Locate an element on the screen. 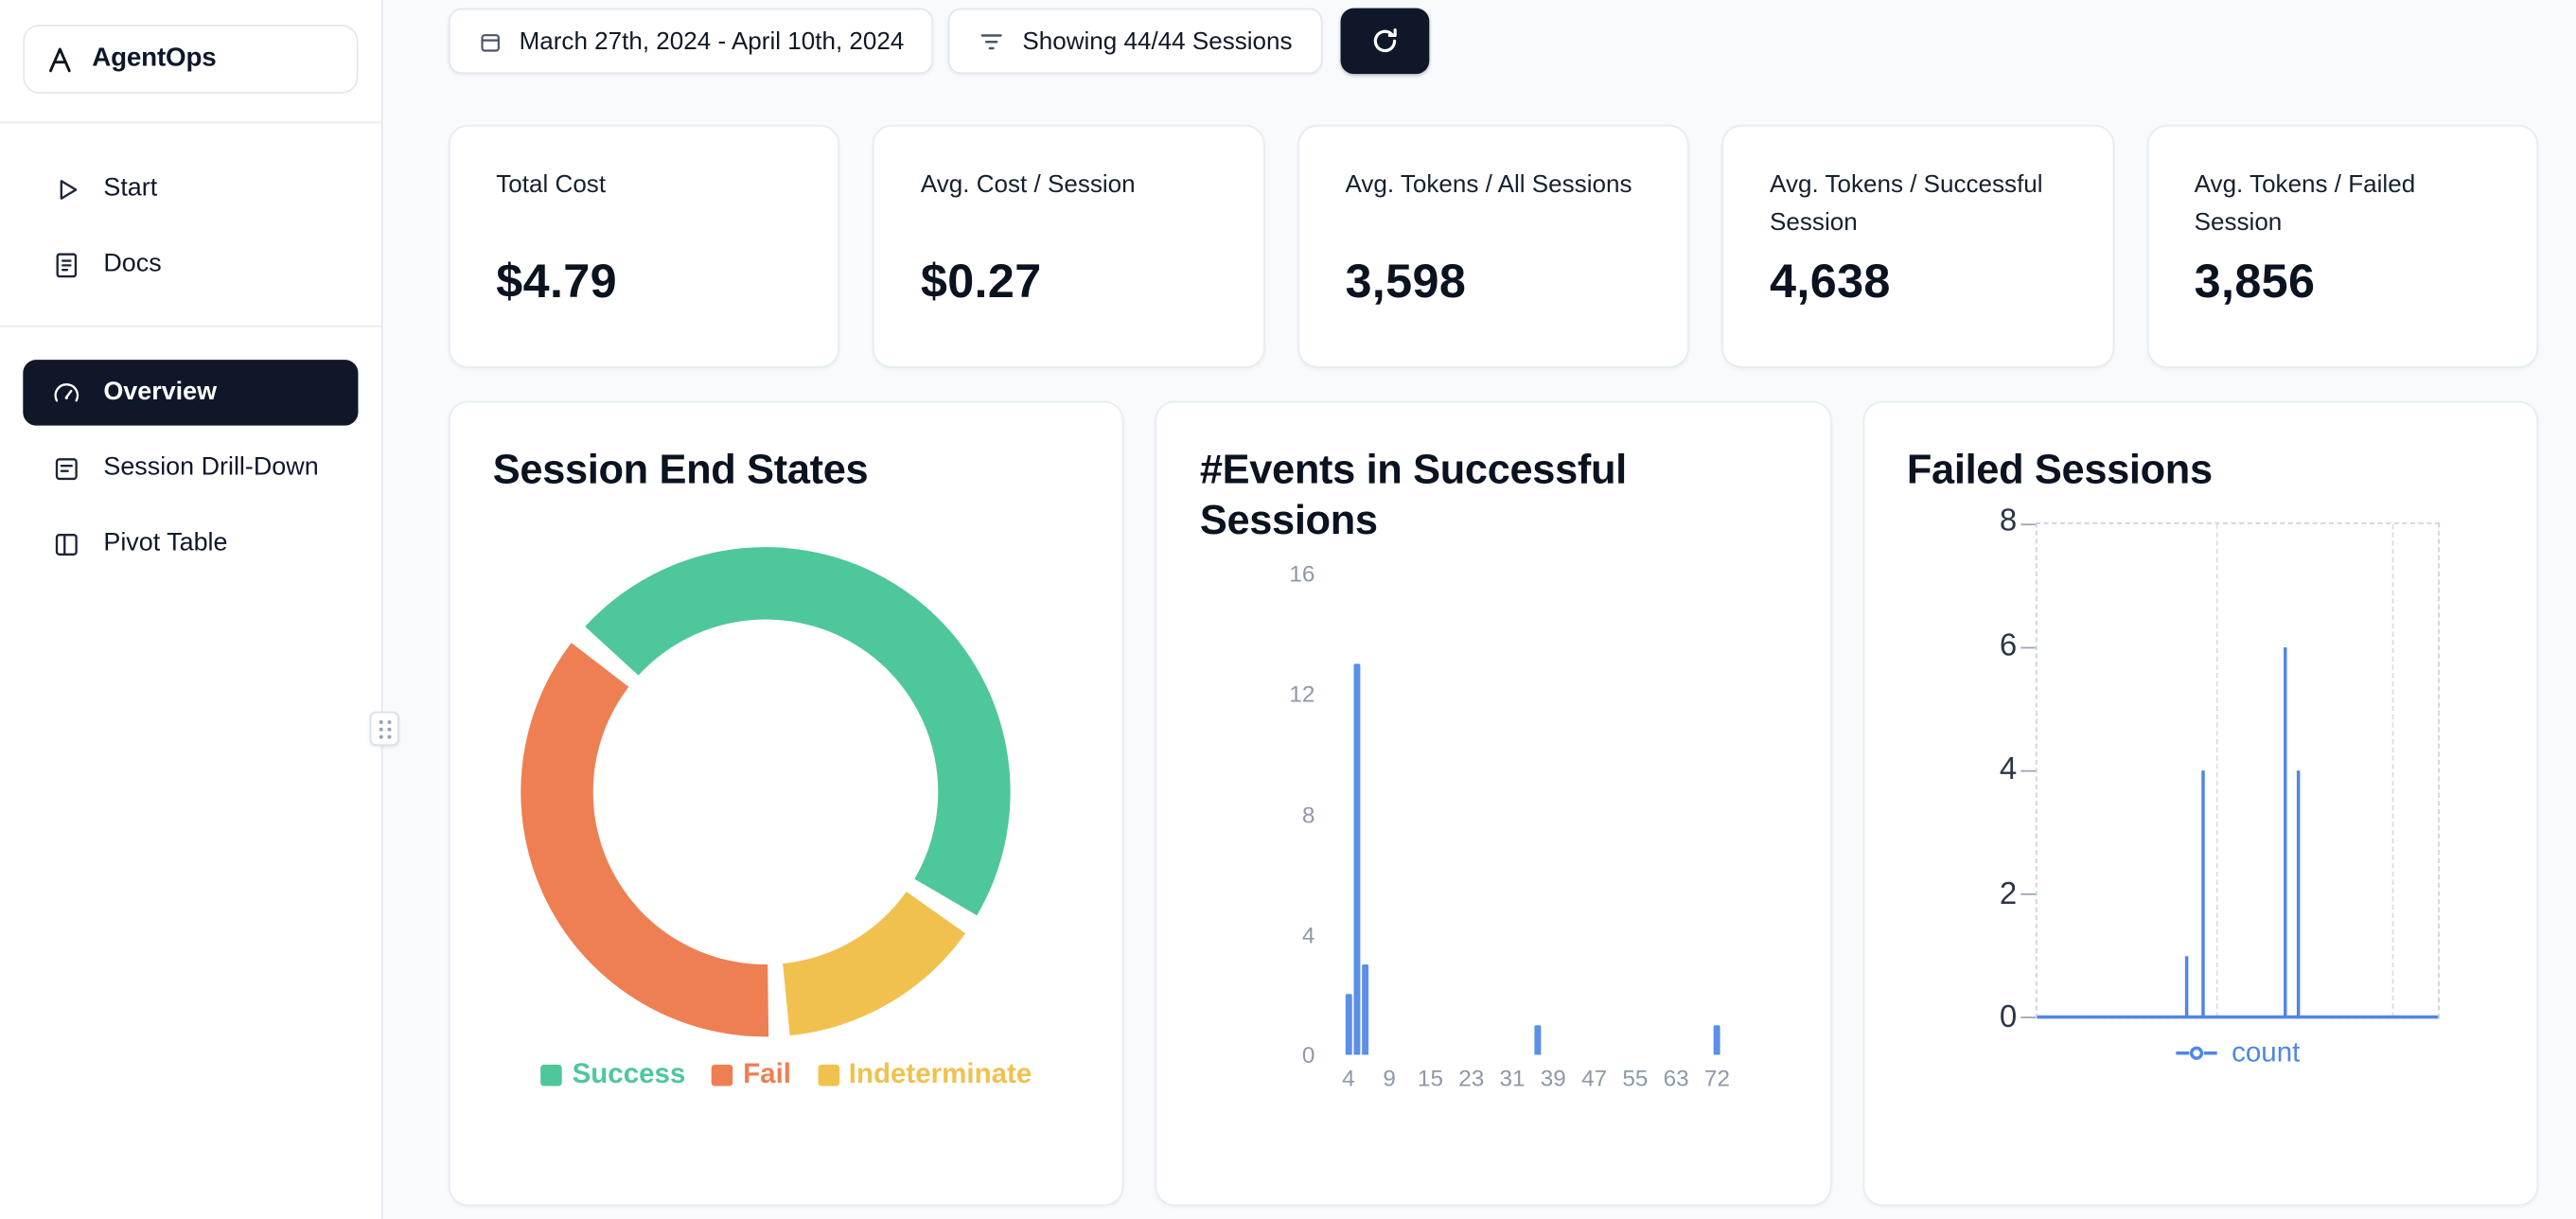 Image resolution: width=2576 pixels, height=1219 pixels. columns-icon is located at coordinates (66, 543).